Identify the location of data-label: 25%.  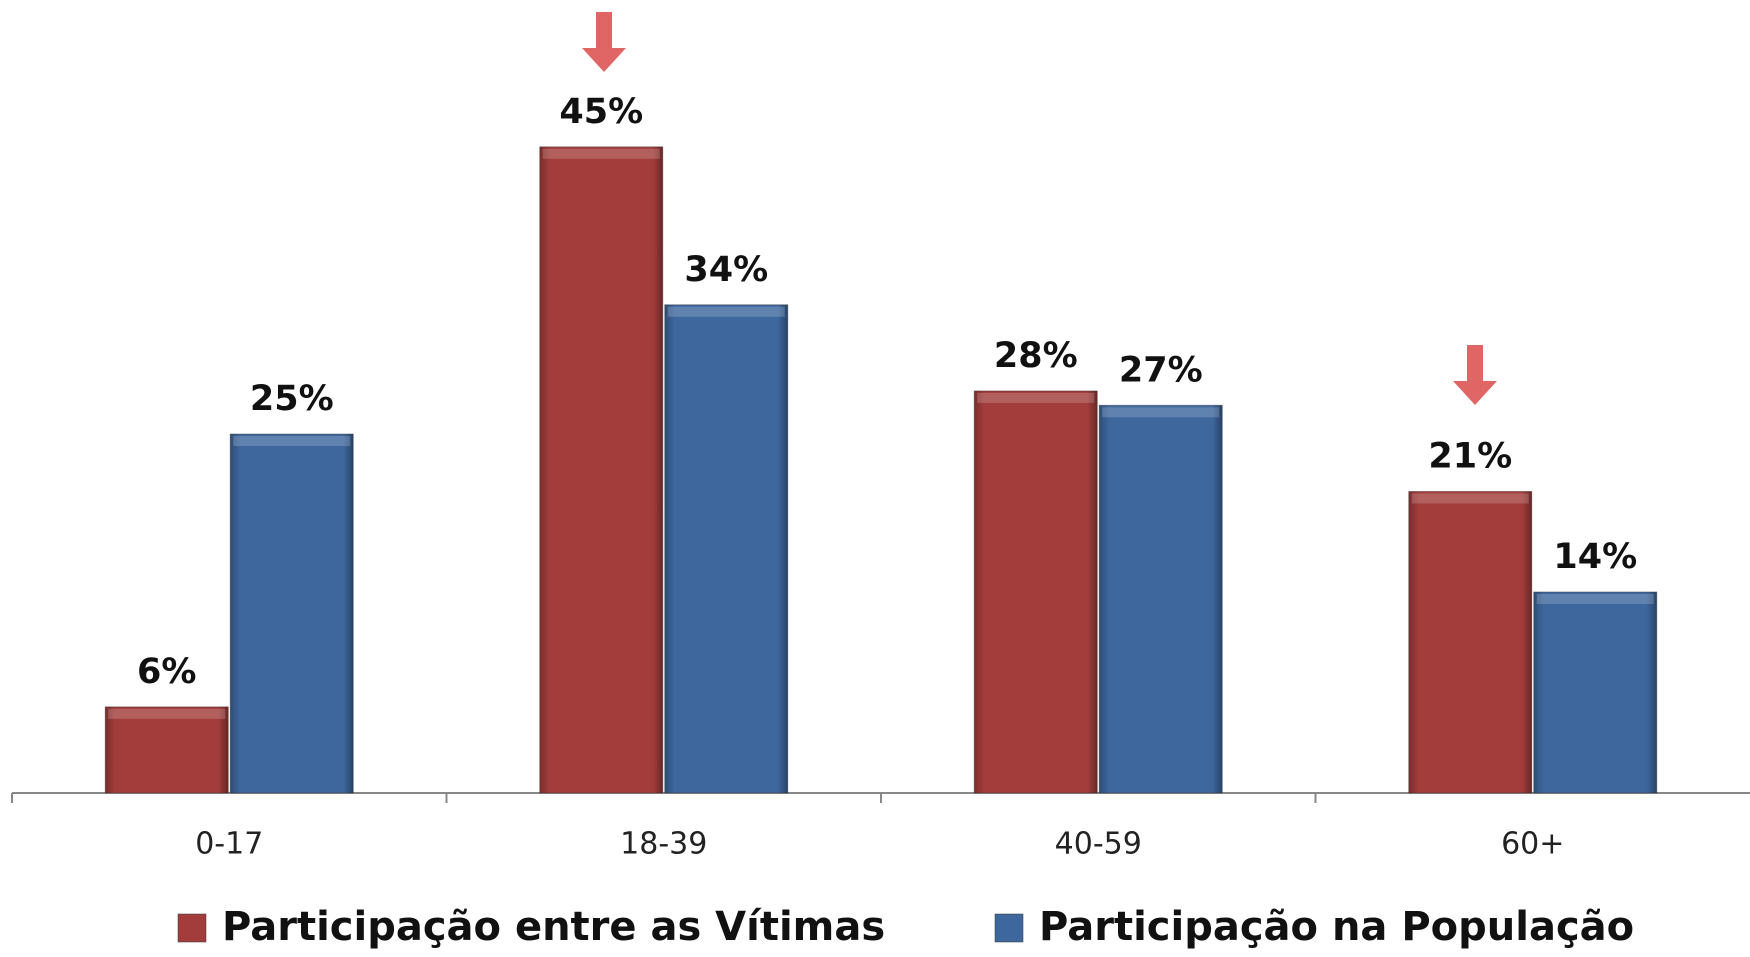
(292, 399).